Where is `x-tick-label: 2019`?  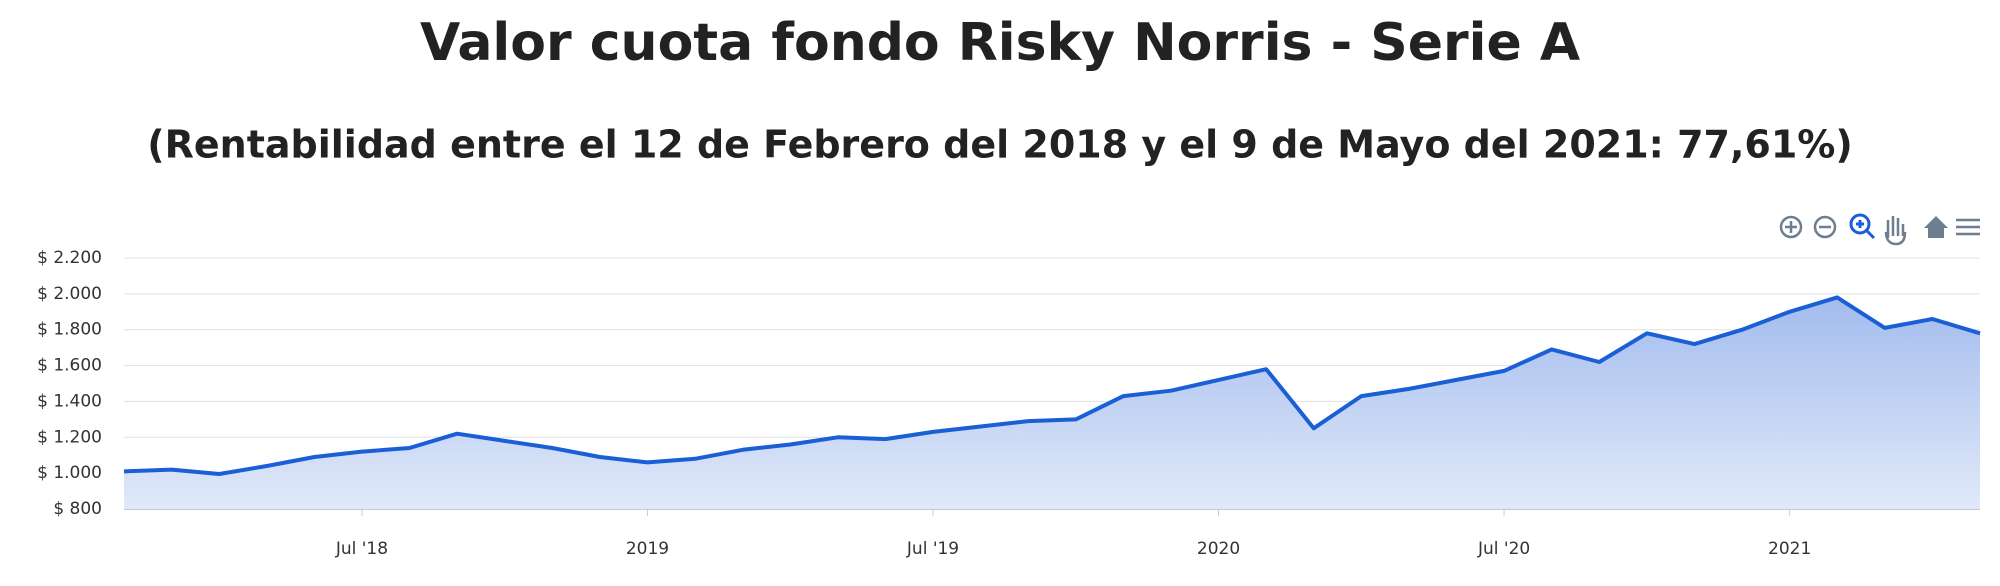
x-tick-label: 2019 is located at coordinates (647, 549).